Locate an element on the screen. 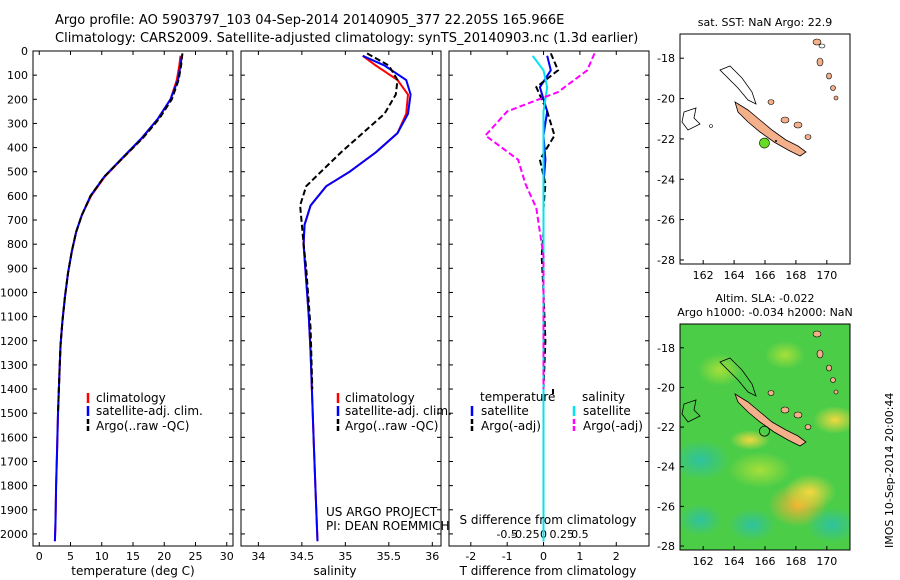  difference-series is located at coordinates (539, 297).